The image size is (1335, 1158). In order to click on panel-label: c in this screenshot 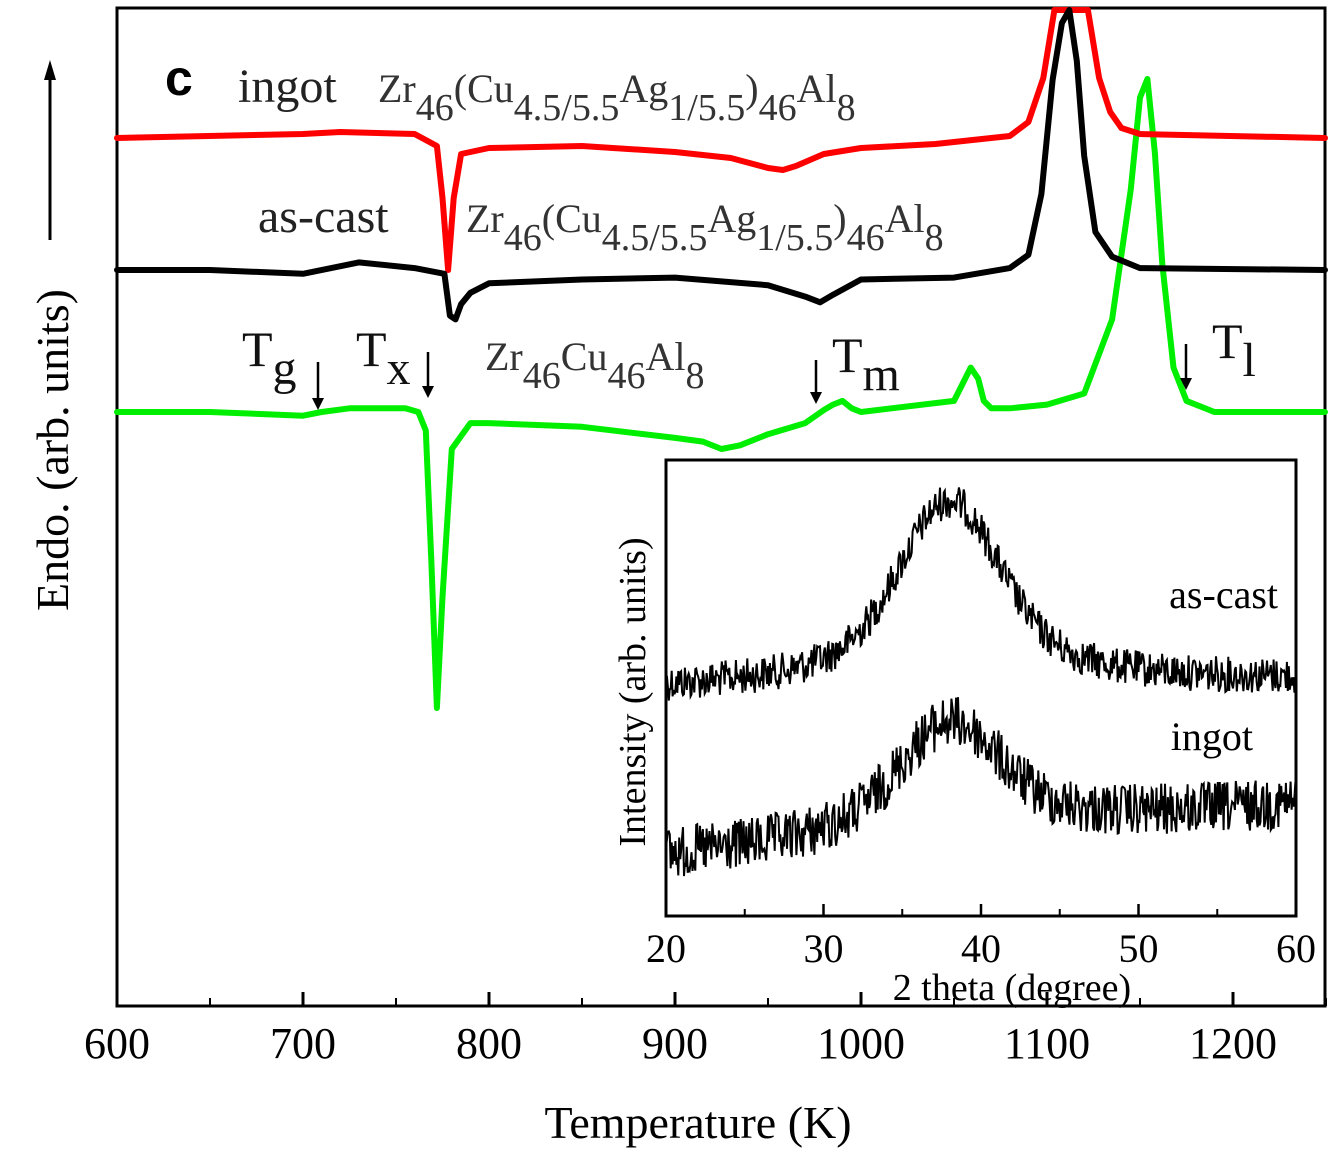, I will do `click(179, 78)`.